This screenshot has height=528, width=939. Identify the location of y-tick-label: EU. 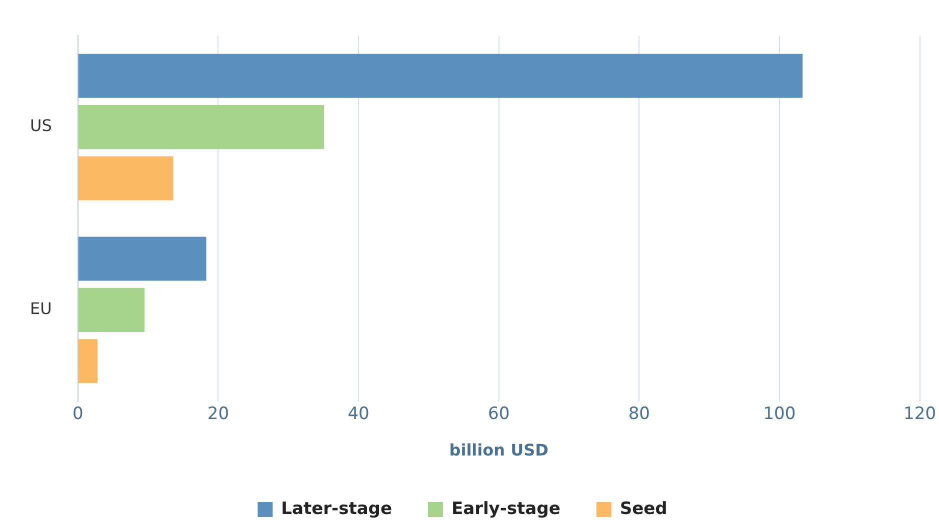
(41, 308).